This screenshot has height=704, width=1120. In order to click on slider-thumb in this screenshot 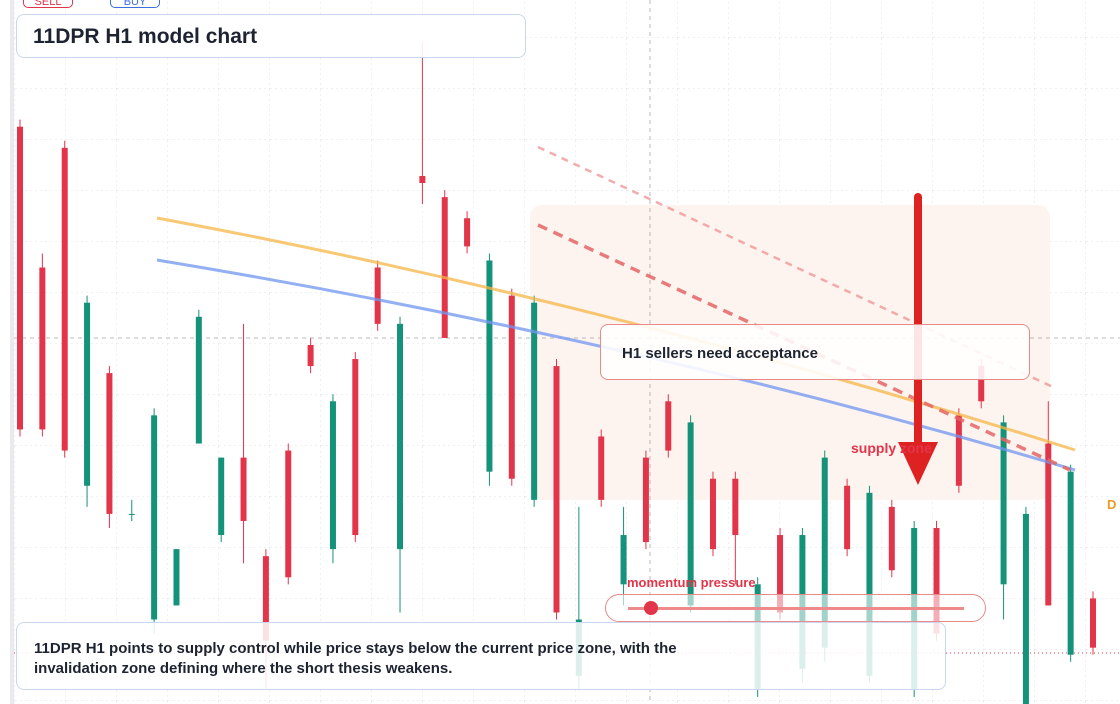, I will do `click(651, 608)`.